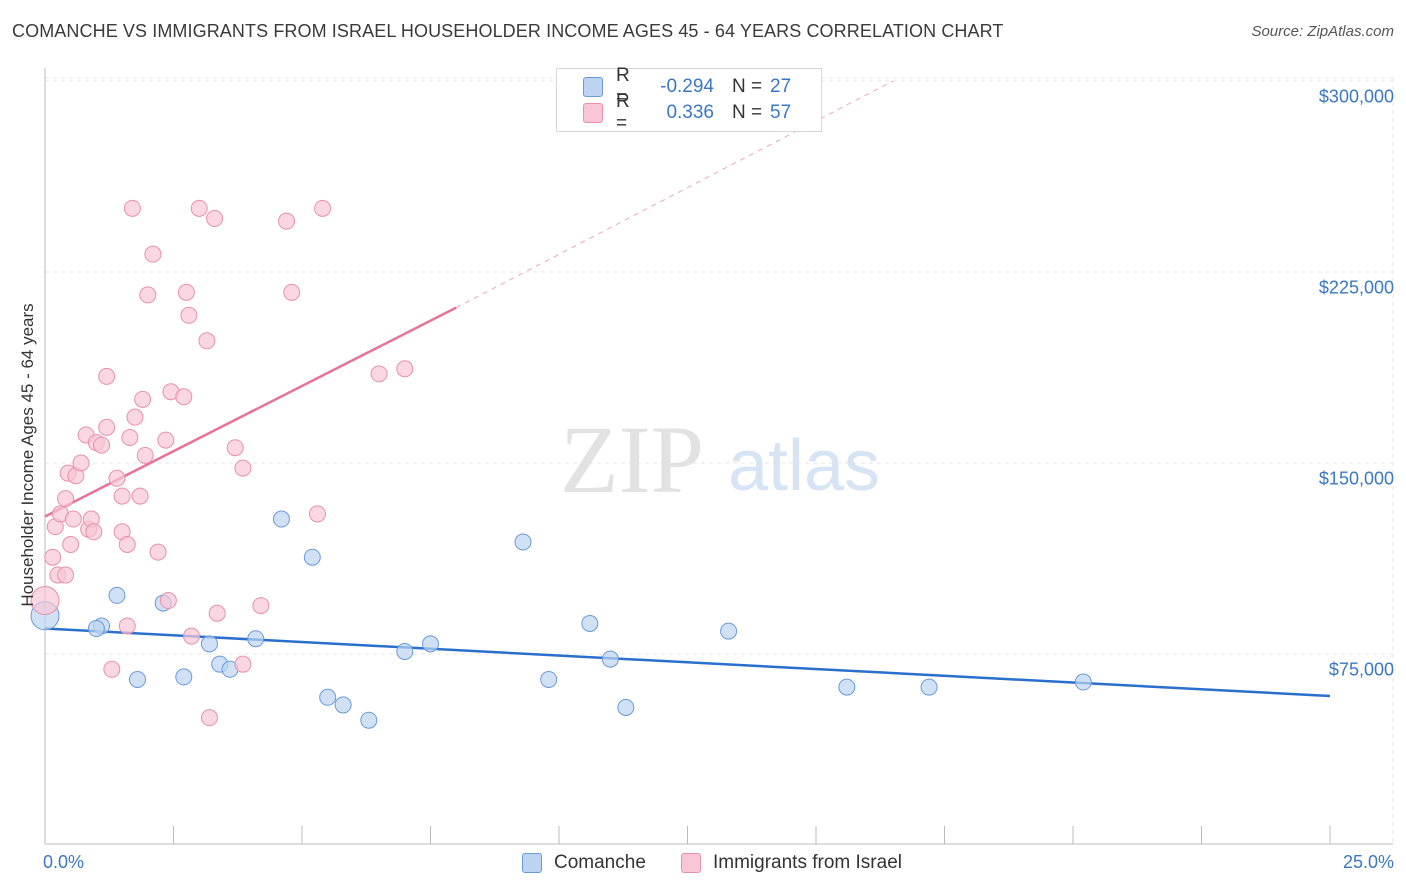  I want to click on series-legend: Comanche Immigrants from Israel, so click(703, 864).